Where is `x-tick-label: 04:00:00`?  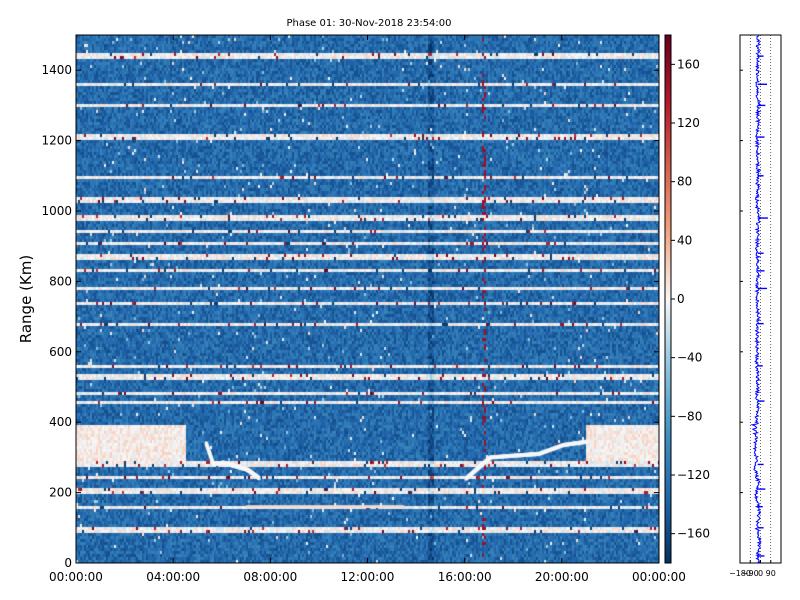 x-tick-label: 04:00:00 is located at coordinates (173, 577).